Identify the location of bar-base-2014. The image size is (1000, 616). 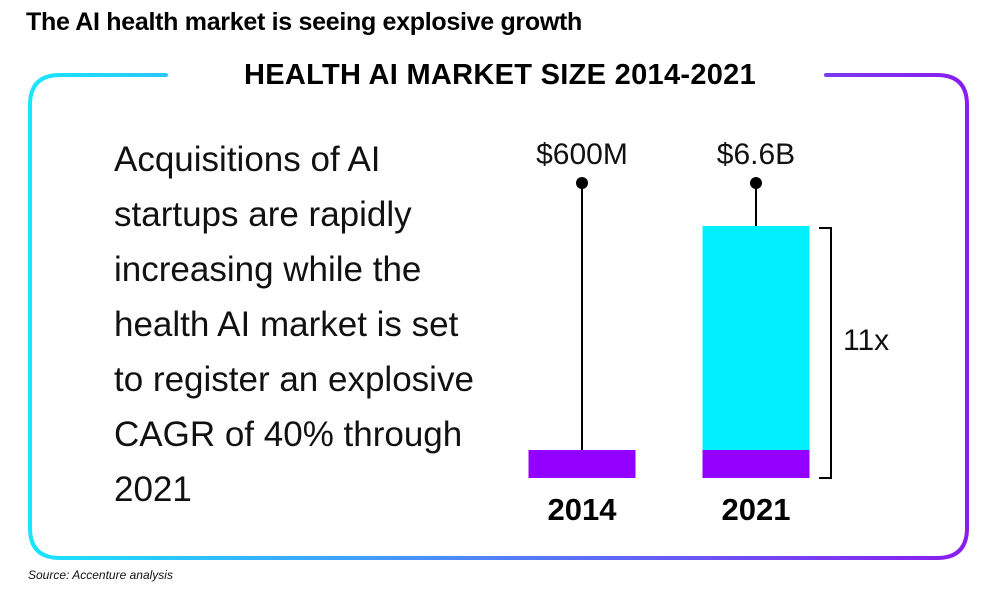
(582, 464).